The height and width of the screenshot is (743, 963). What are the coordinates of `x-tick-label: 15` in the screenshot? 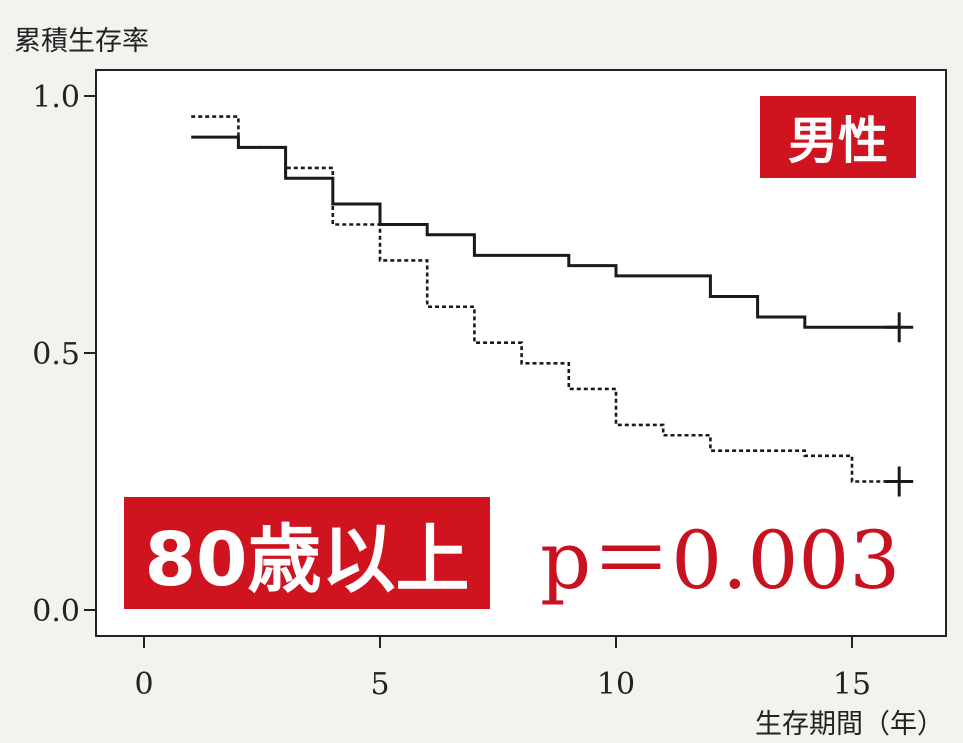 It's located at (852, 684).